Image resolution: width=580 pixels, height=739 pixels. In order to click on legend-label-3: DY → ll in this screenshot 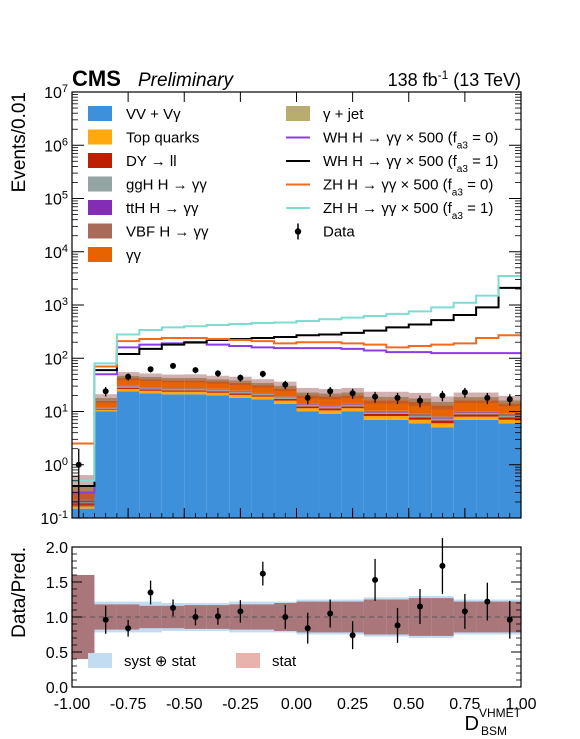, I will do `click(151, 161)`.